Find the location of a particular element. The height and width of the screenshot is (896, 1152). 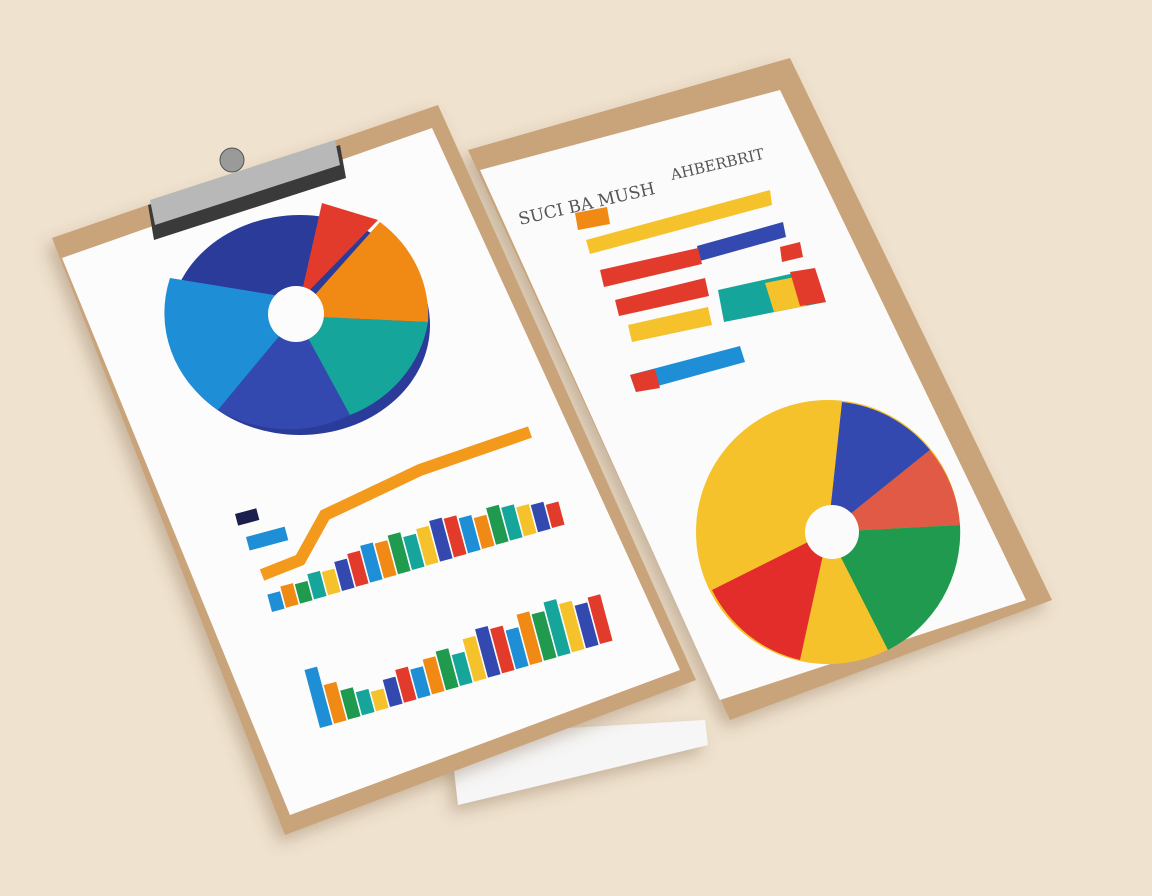

pie-slice-blue is located at coordinates (879, 467).